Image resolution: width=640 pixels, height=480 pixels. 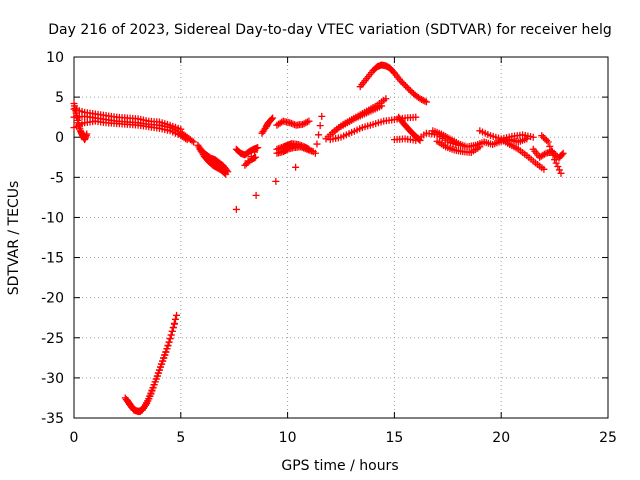 What do you see at coordinates (293, 123) in the screenshot?
I see `series-upper-10to11h` at bounding box center [293, 123].